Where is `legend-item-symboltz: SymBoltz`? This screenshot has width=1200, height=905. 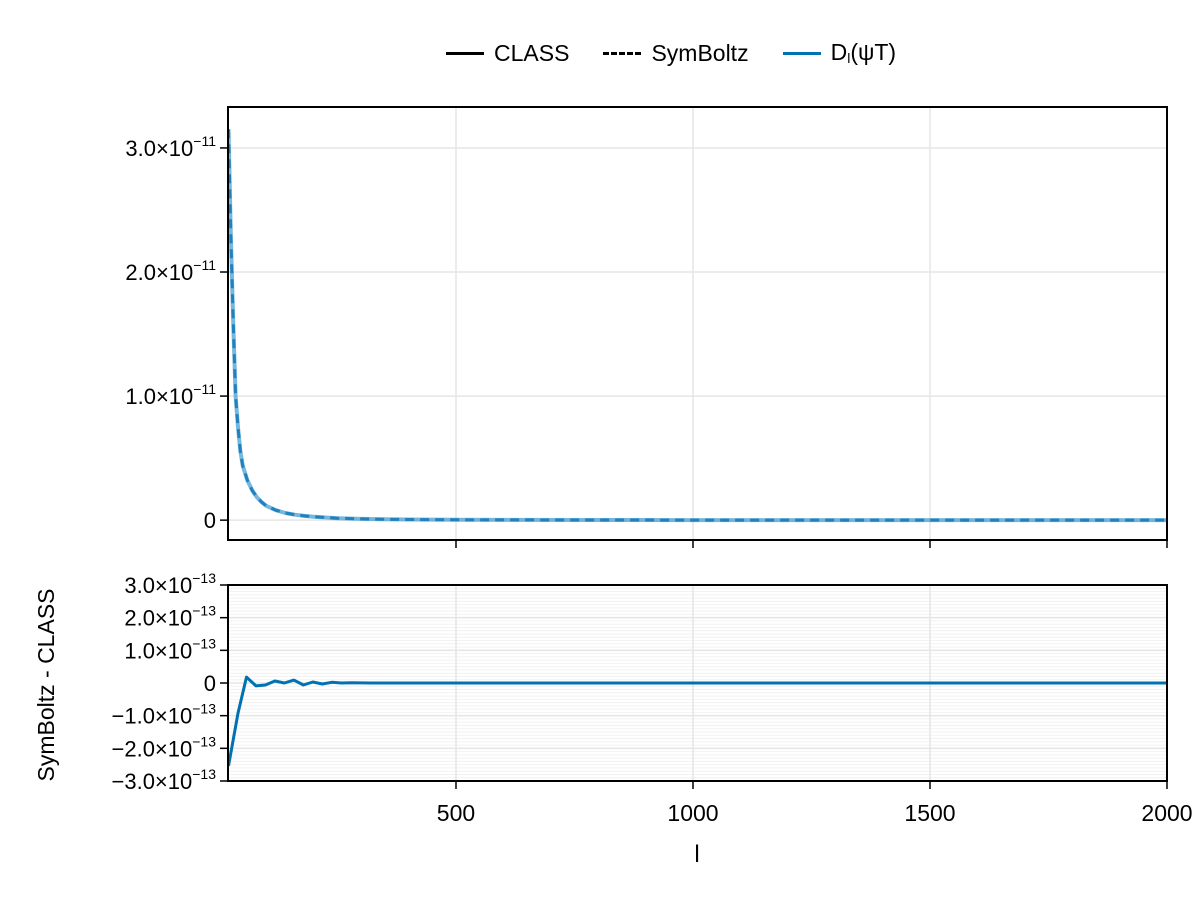
legend-item-symboltz: SymBoltz is located at coordinates (676, 53).